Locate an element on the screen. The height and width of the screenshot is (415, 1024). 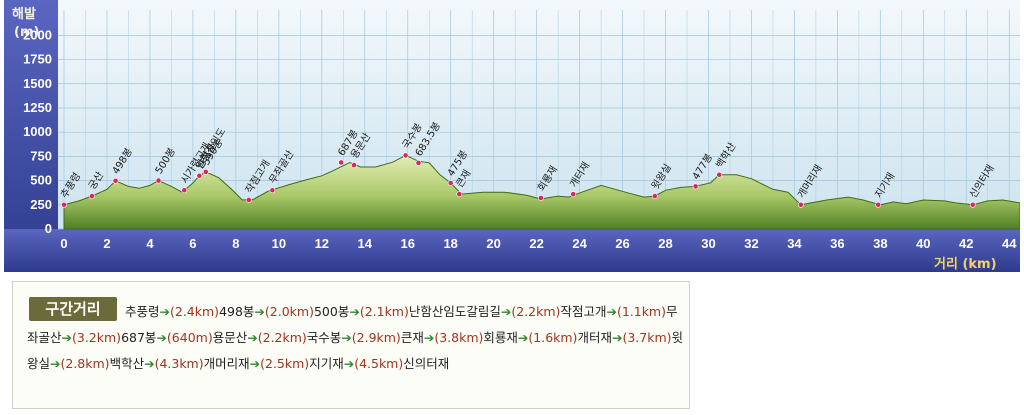
route-place: 용문산 is located at coordinates (230, 337).